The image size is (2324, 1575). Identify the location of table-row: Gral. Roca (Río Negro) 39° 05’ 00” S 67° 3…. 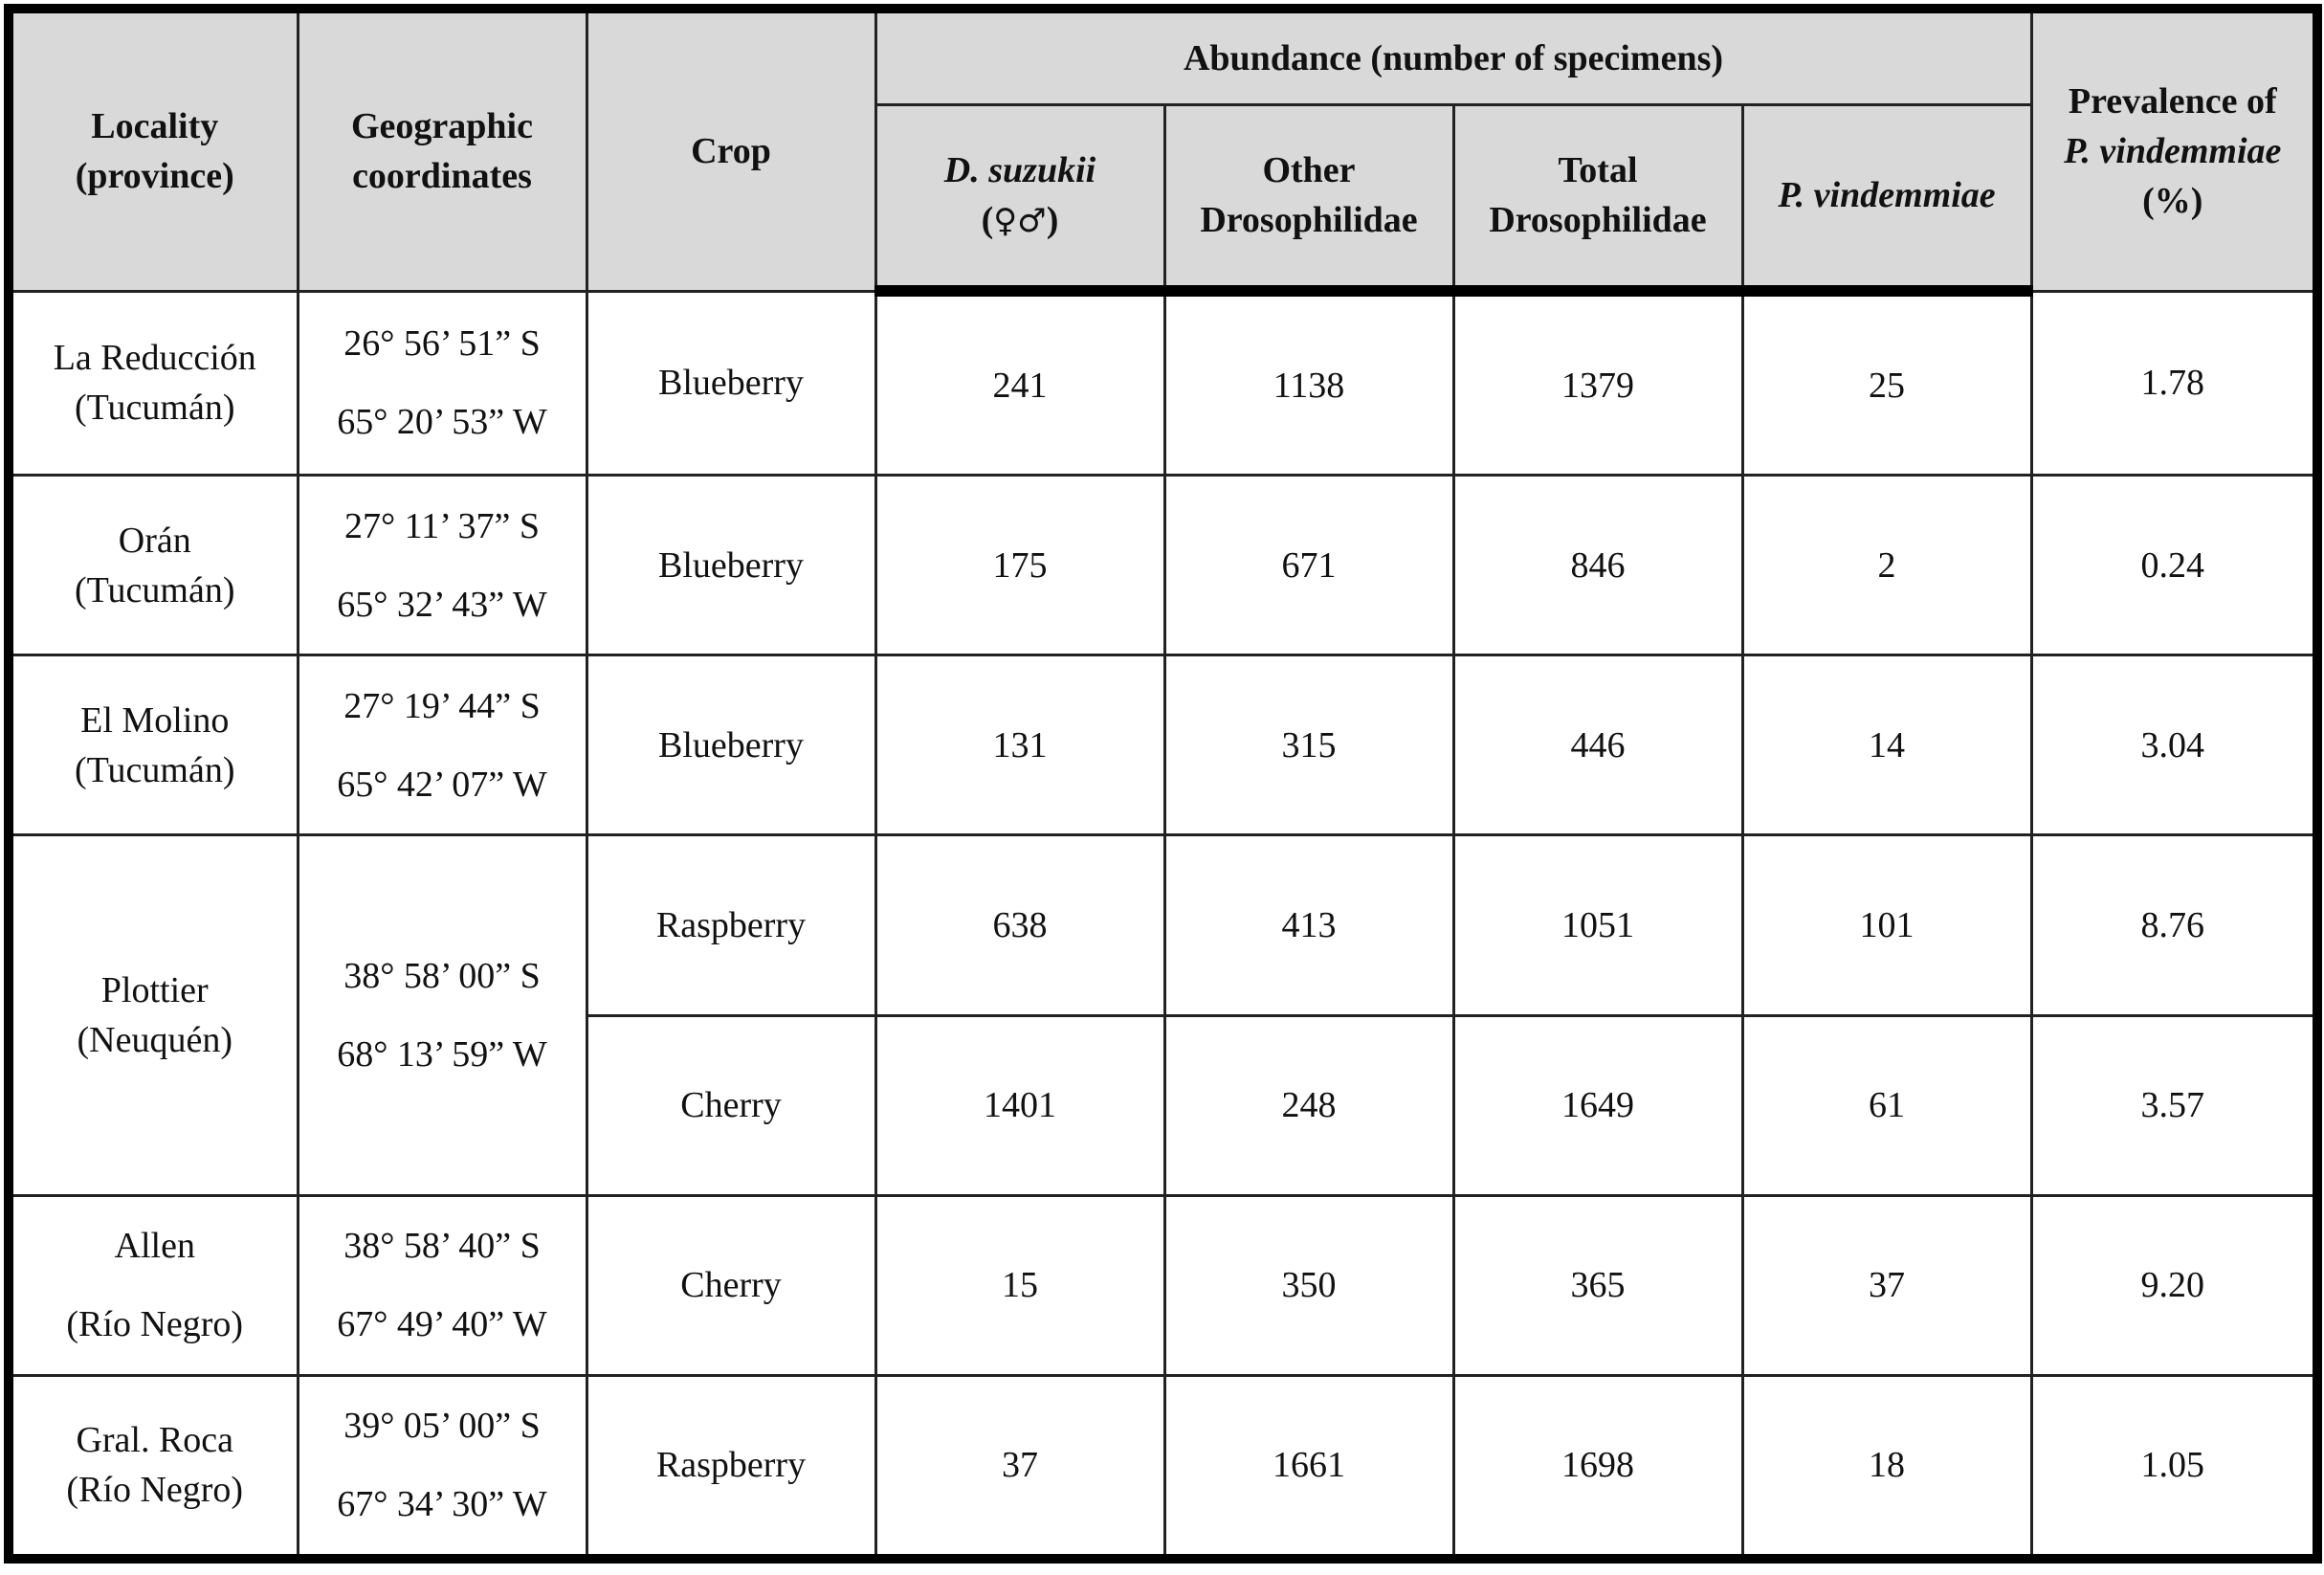
(1163, 1467).